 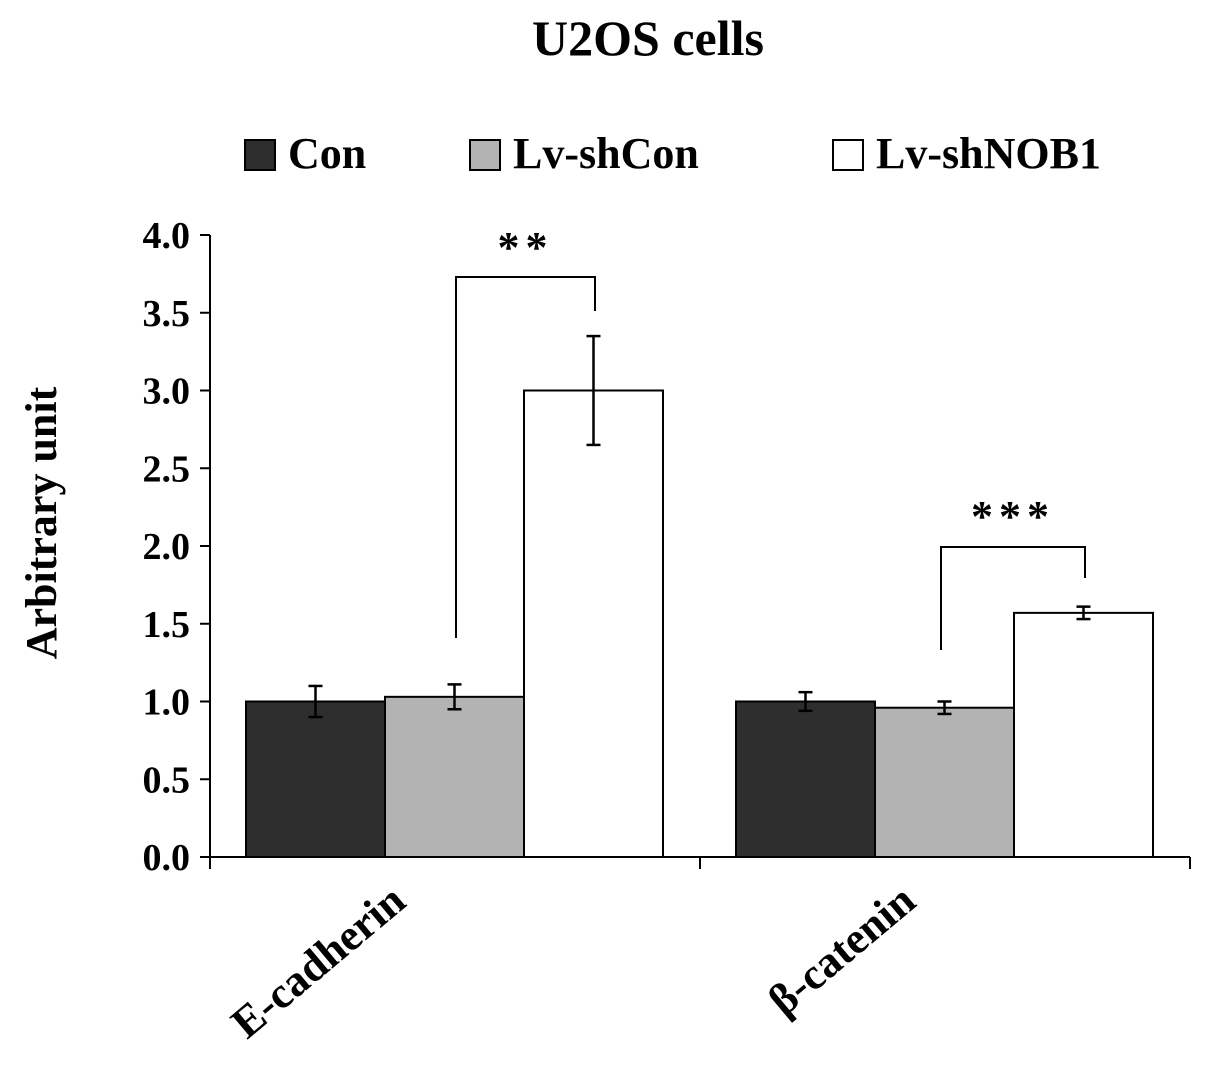 I want to click on y-tick-label: 0.5, so click(x=167, y=780).